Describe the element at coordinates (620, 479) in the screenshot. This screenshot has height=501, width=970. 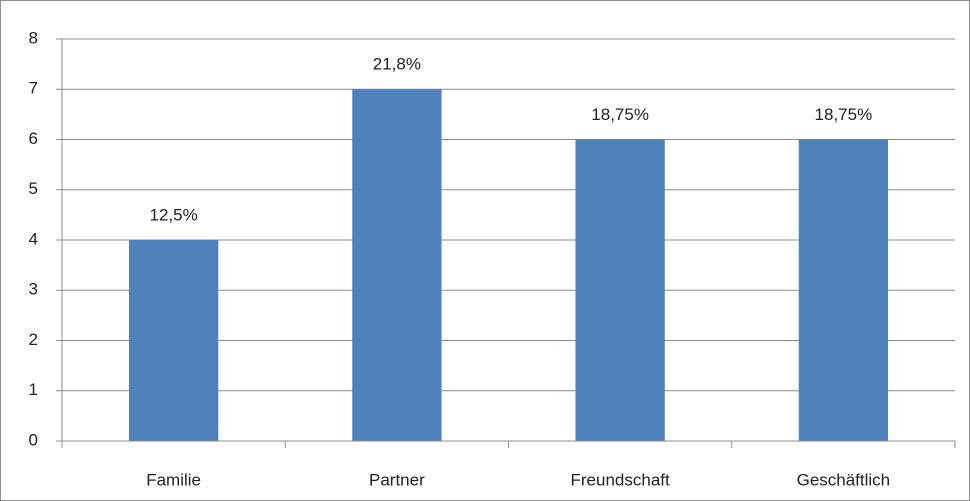
I see `x-tick-label: Freundschaft` at that location.